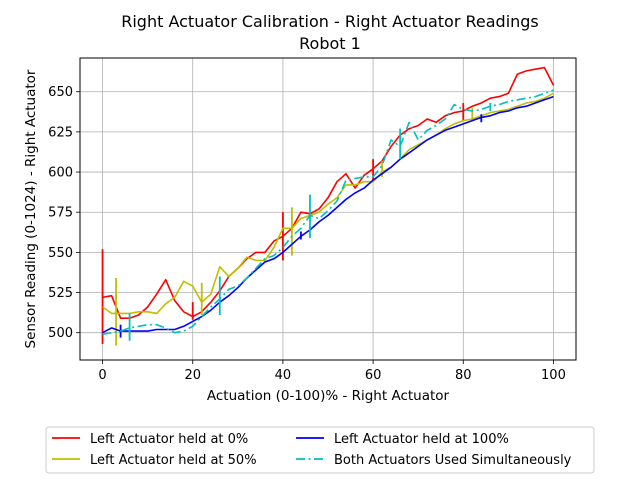 The image size is (640, 480). I want to click on y-tick-label: 625, so click(60, 132).